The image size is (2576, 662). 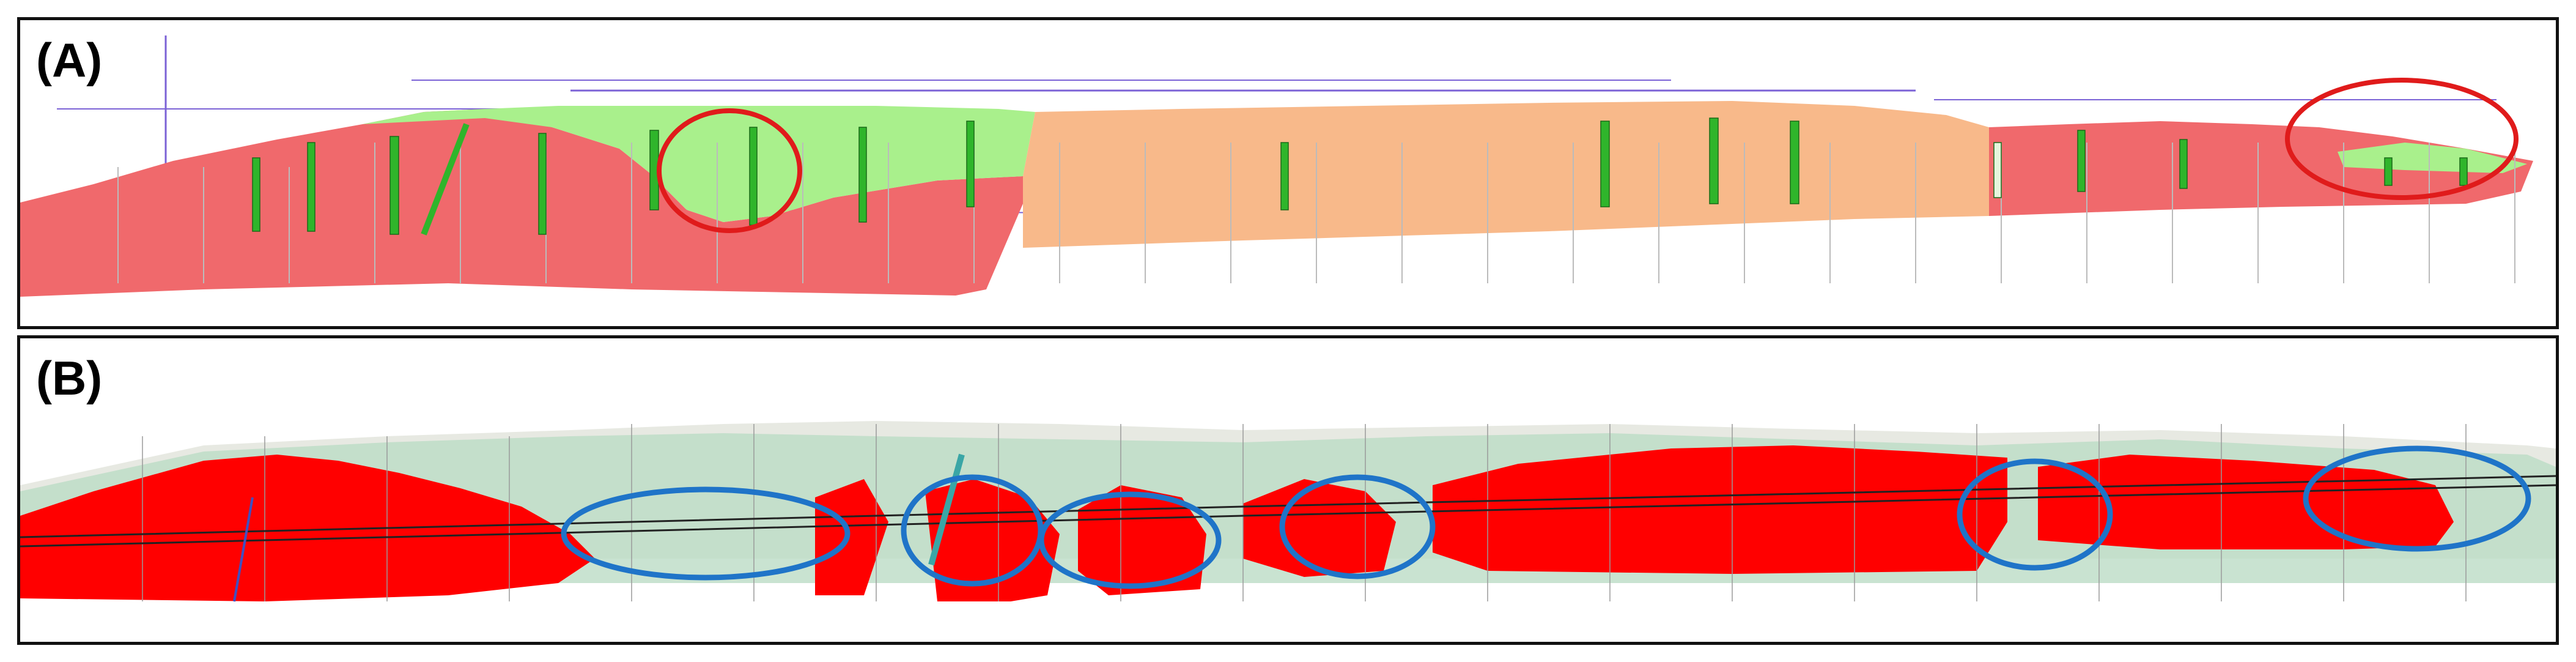 I want to click on inclined-line-b2, so click(x=946, y=509).